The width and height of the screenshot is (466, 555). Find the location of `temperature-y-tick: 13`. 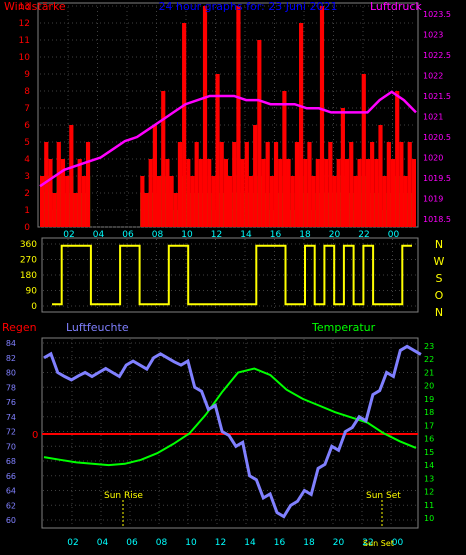

temperature-y-tick: 13 is located at coordinates (429, 478).